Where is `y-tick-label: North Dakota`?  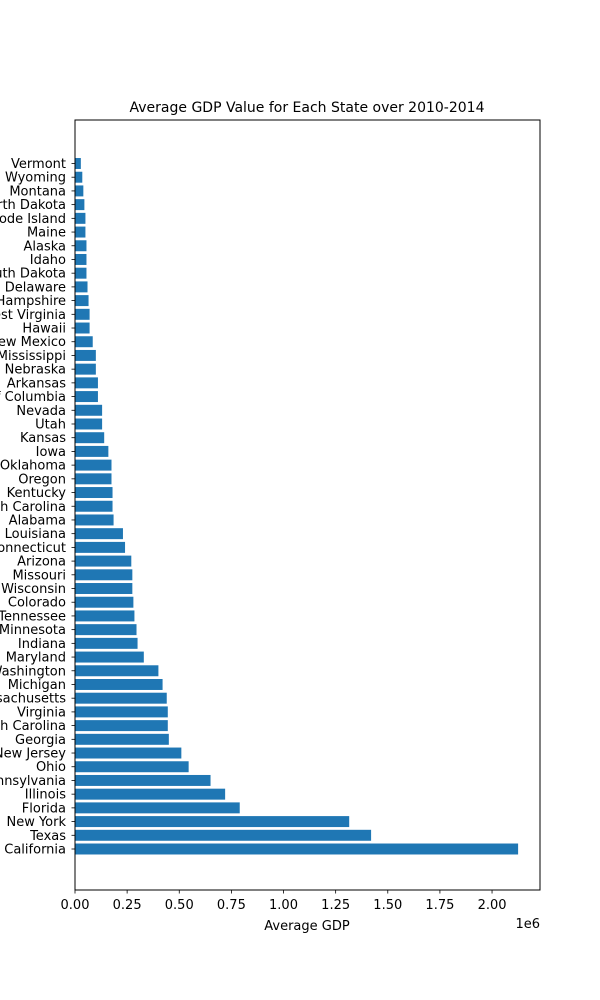 y-tick-label: North Dakota is located at coordinates (33, 205).